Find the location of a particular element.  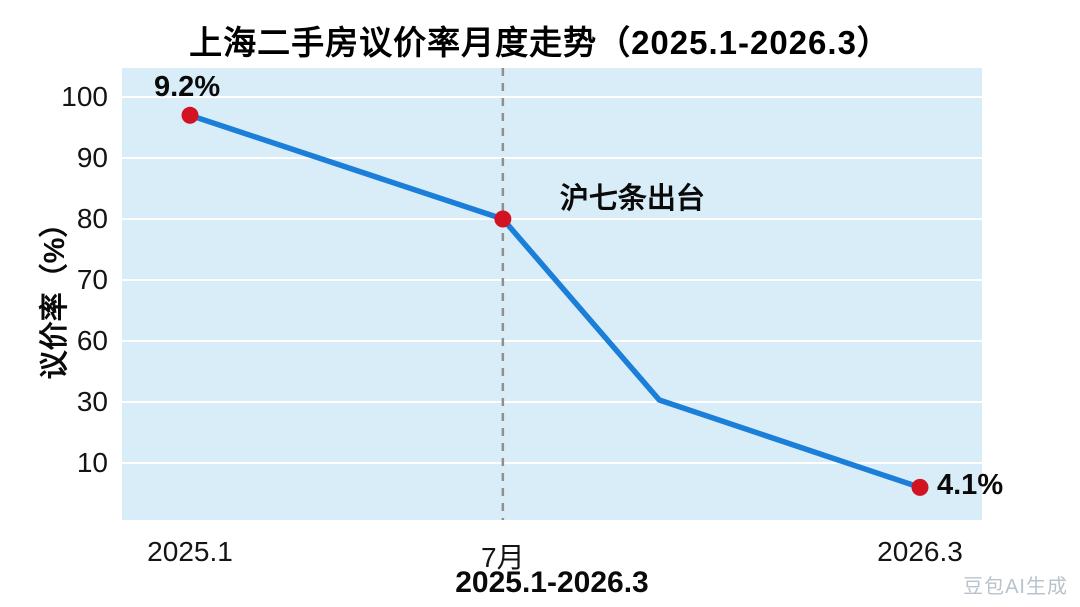

y-tick-label: 90 is located at coordinates (92, 157).